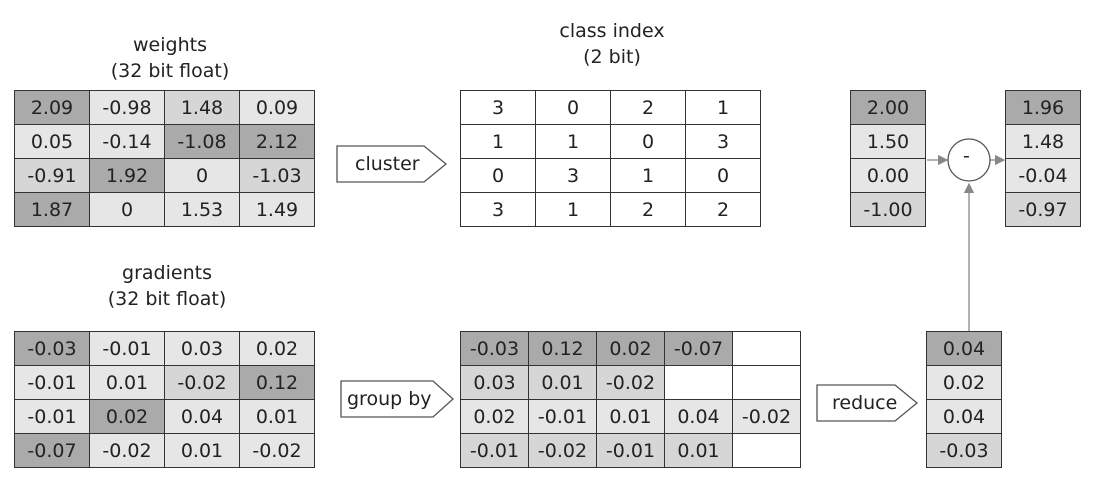  I want to click on grouped-gradients-row: 0.02 -0.01 0.01 0.04 -0.02, so click(630, 416).